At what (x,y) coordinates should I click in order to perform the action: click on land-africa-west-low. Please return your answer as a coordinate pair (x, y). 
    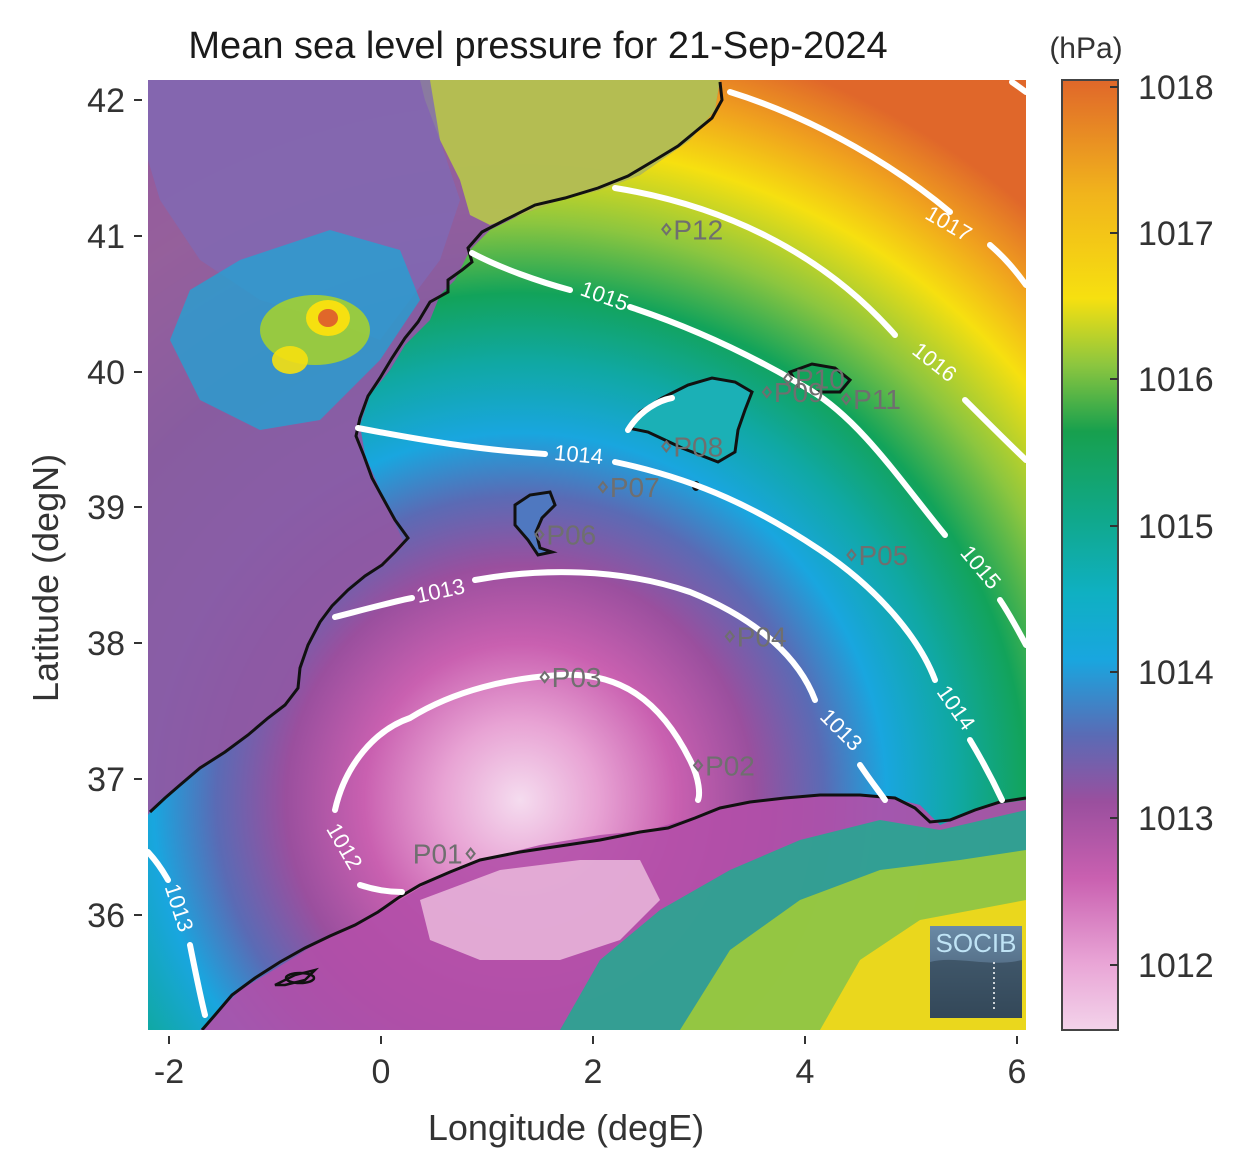
    Looking at the image, I should click on (540, 910).